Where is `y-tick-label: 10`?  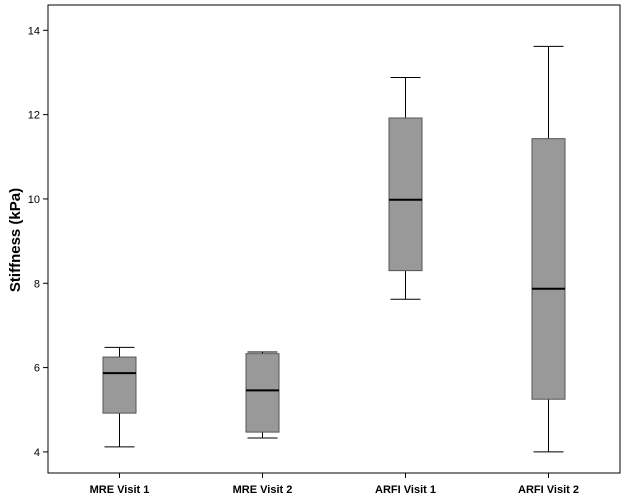 y-tick-label: 10 is located at coordinates (34, 200).